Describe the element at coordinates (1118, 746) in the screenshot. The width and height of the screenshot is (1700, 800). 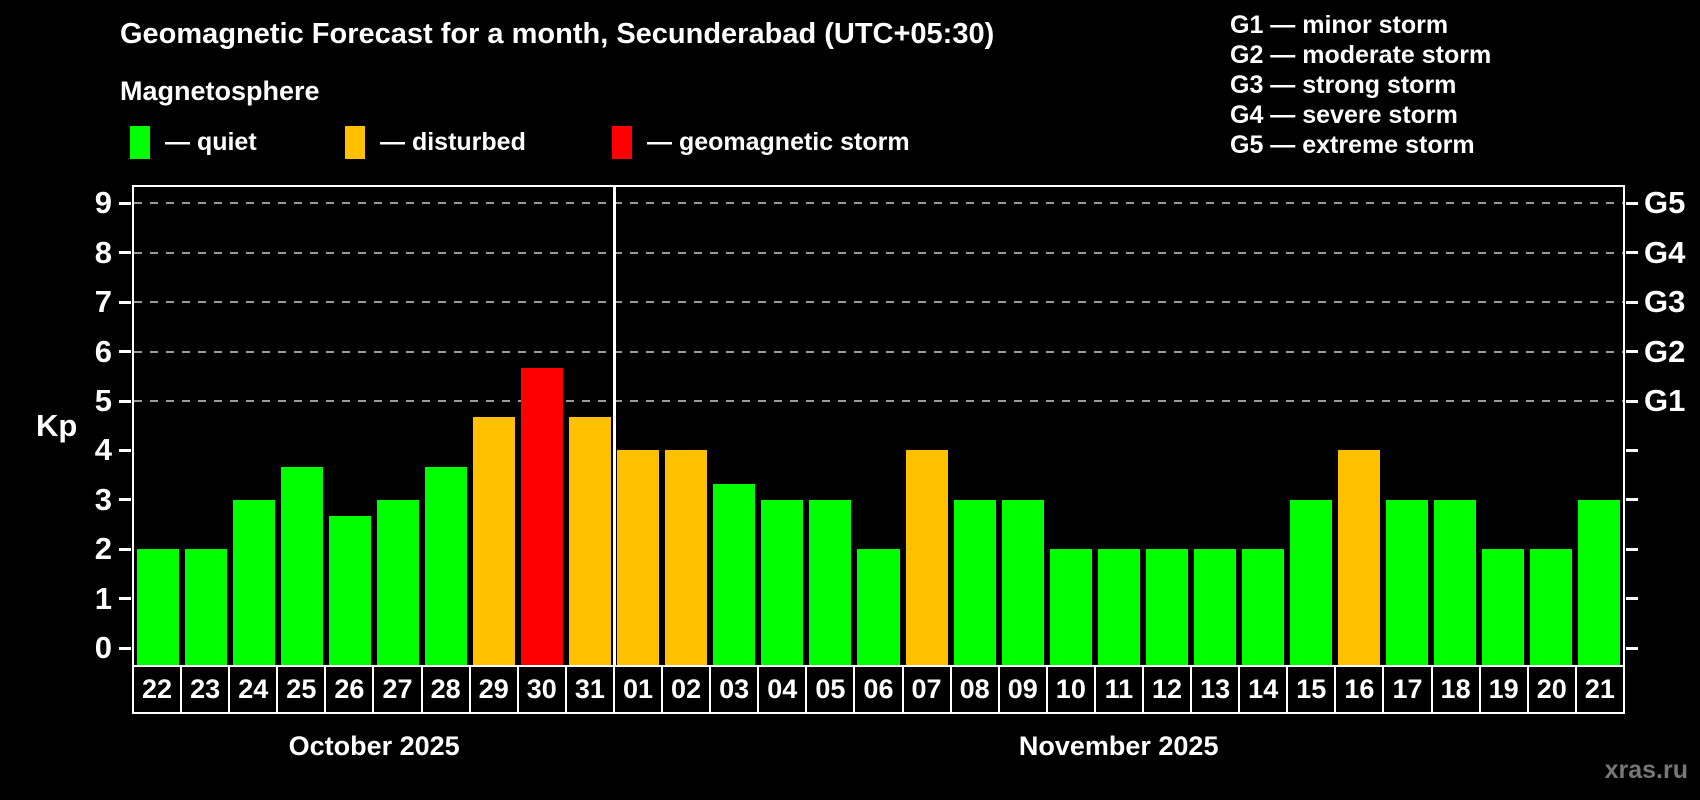
I see `month-label: November 2025` at that location.